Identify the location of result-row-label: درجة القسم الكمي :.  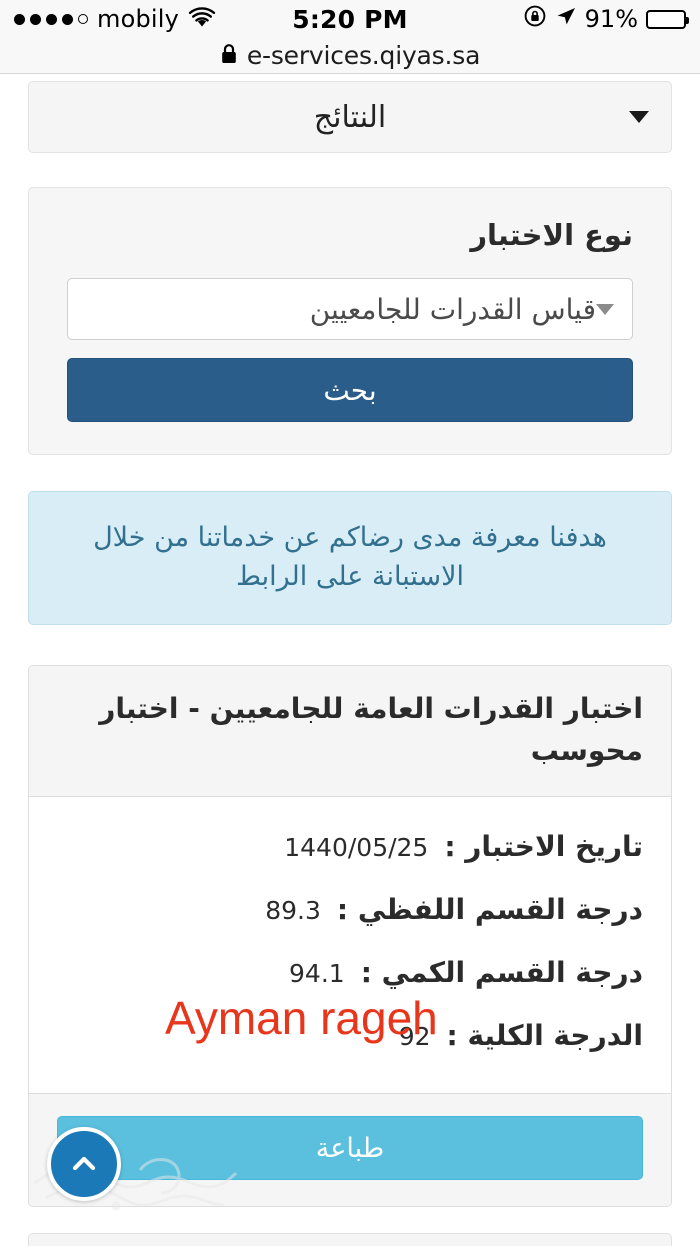
(501, 973).